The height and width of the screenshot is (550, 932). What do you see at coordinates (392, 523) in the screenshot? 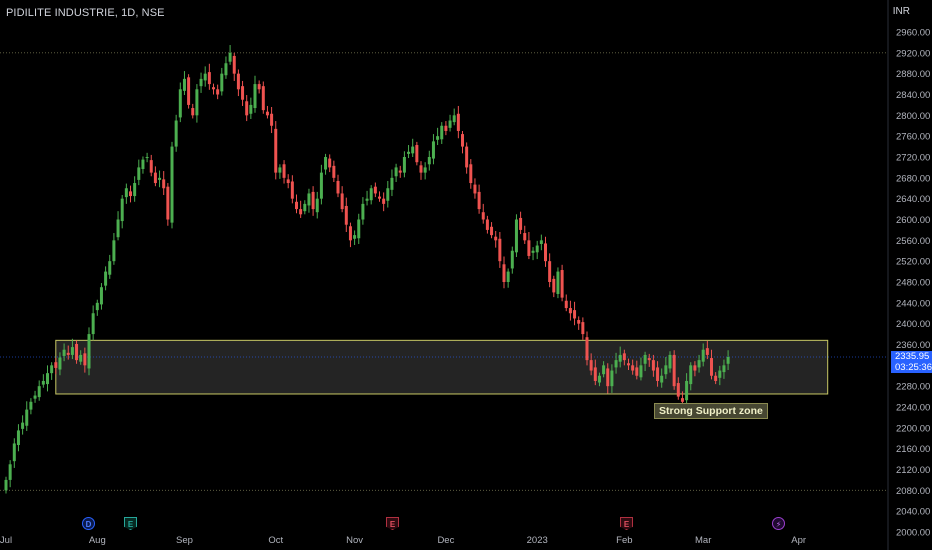
I see `earnings-event-icon-2: E` at bounding box center [392, 523].